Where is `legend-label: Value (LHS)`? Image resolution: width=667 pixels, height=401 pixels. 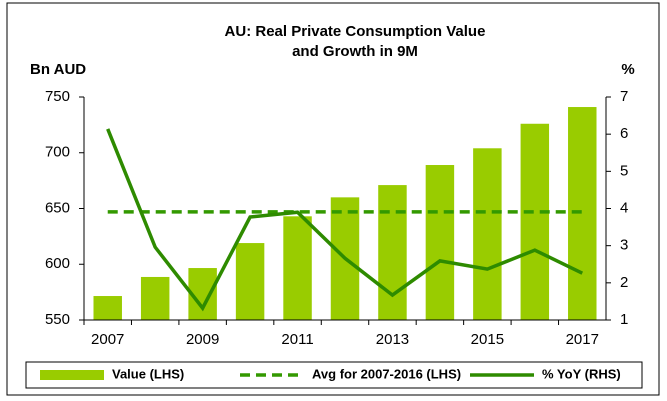 legend-label: Value (LHS) is located at coordinates (148, 373).